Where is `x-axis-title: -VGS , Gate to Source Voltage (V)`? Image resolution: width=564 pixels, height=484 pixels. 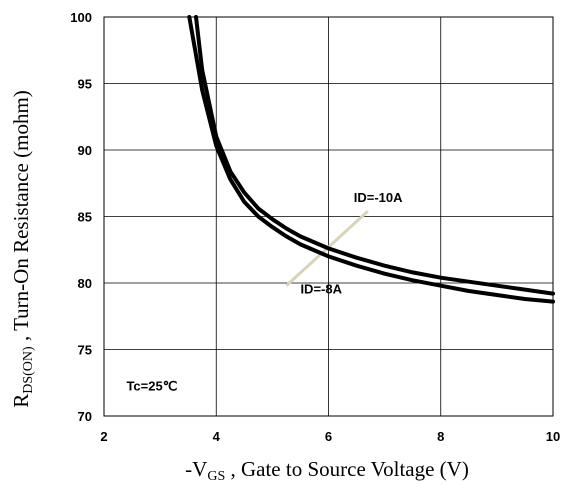 x-axis-title: -VGS , Gate to Source Voltage (V) is located at coordinates (327, 470).